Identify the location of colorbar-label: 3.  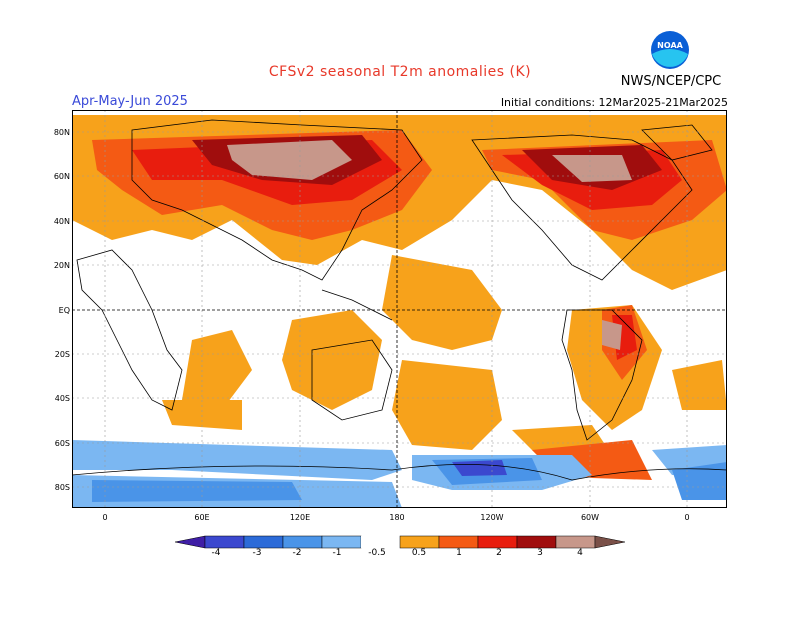
(540, 553).